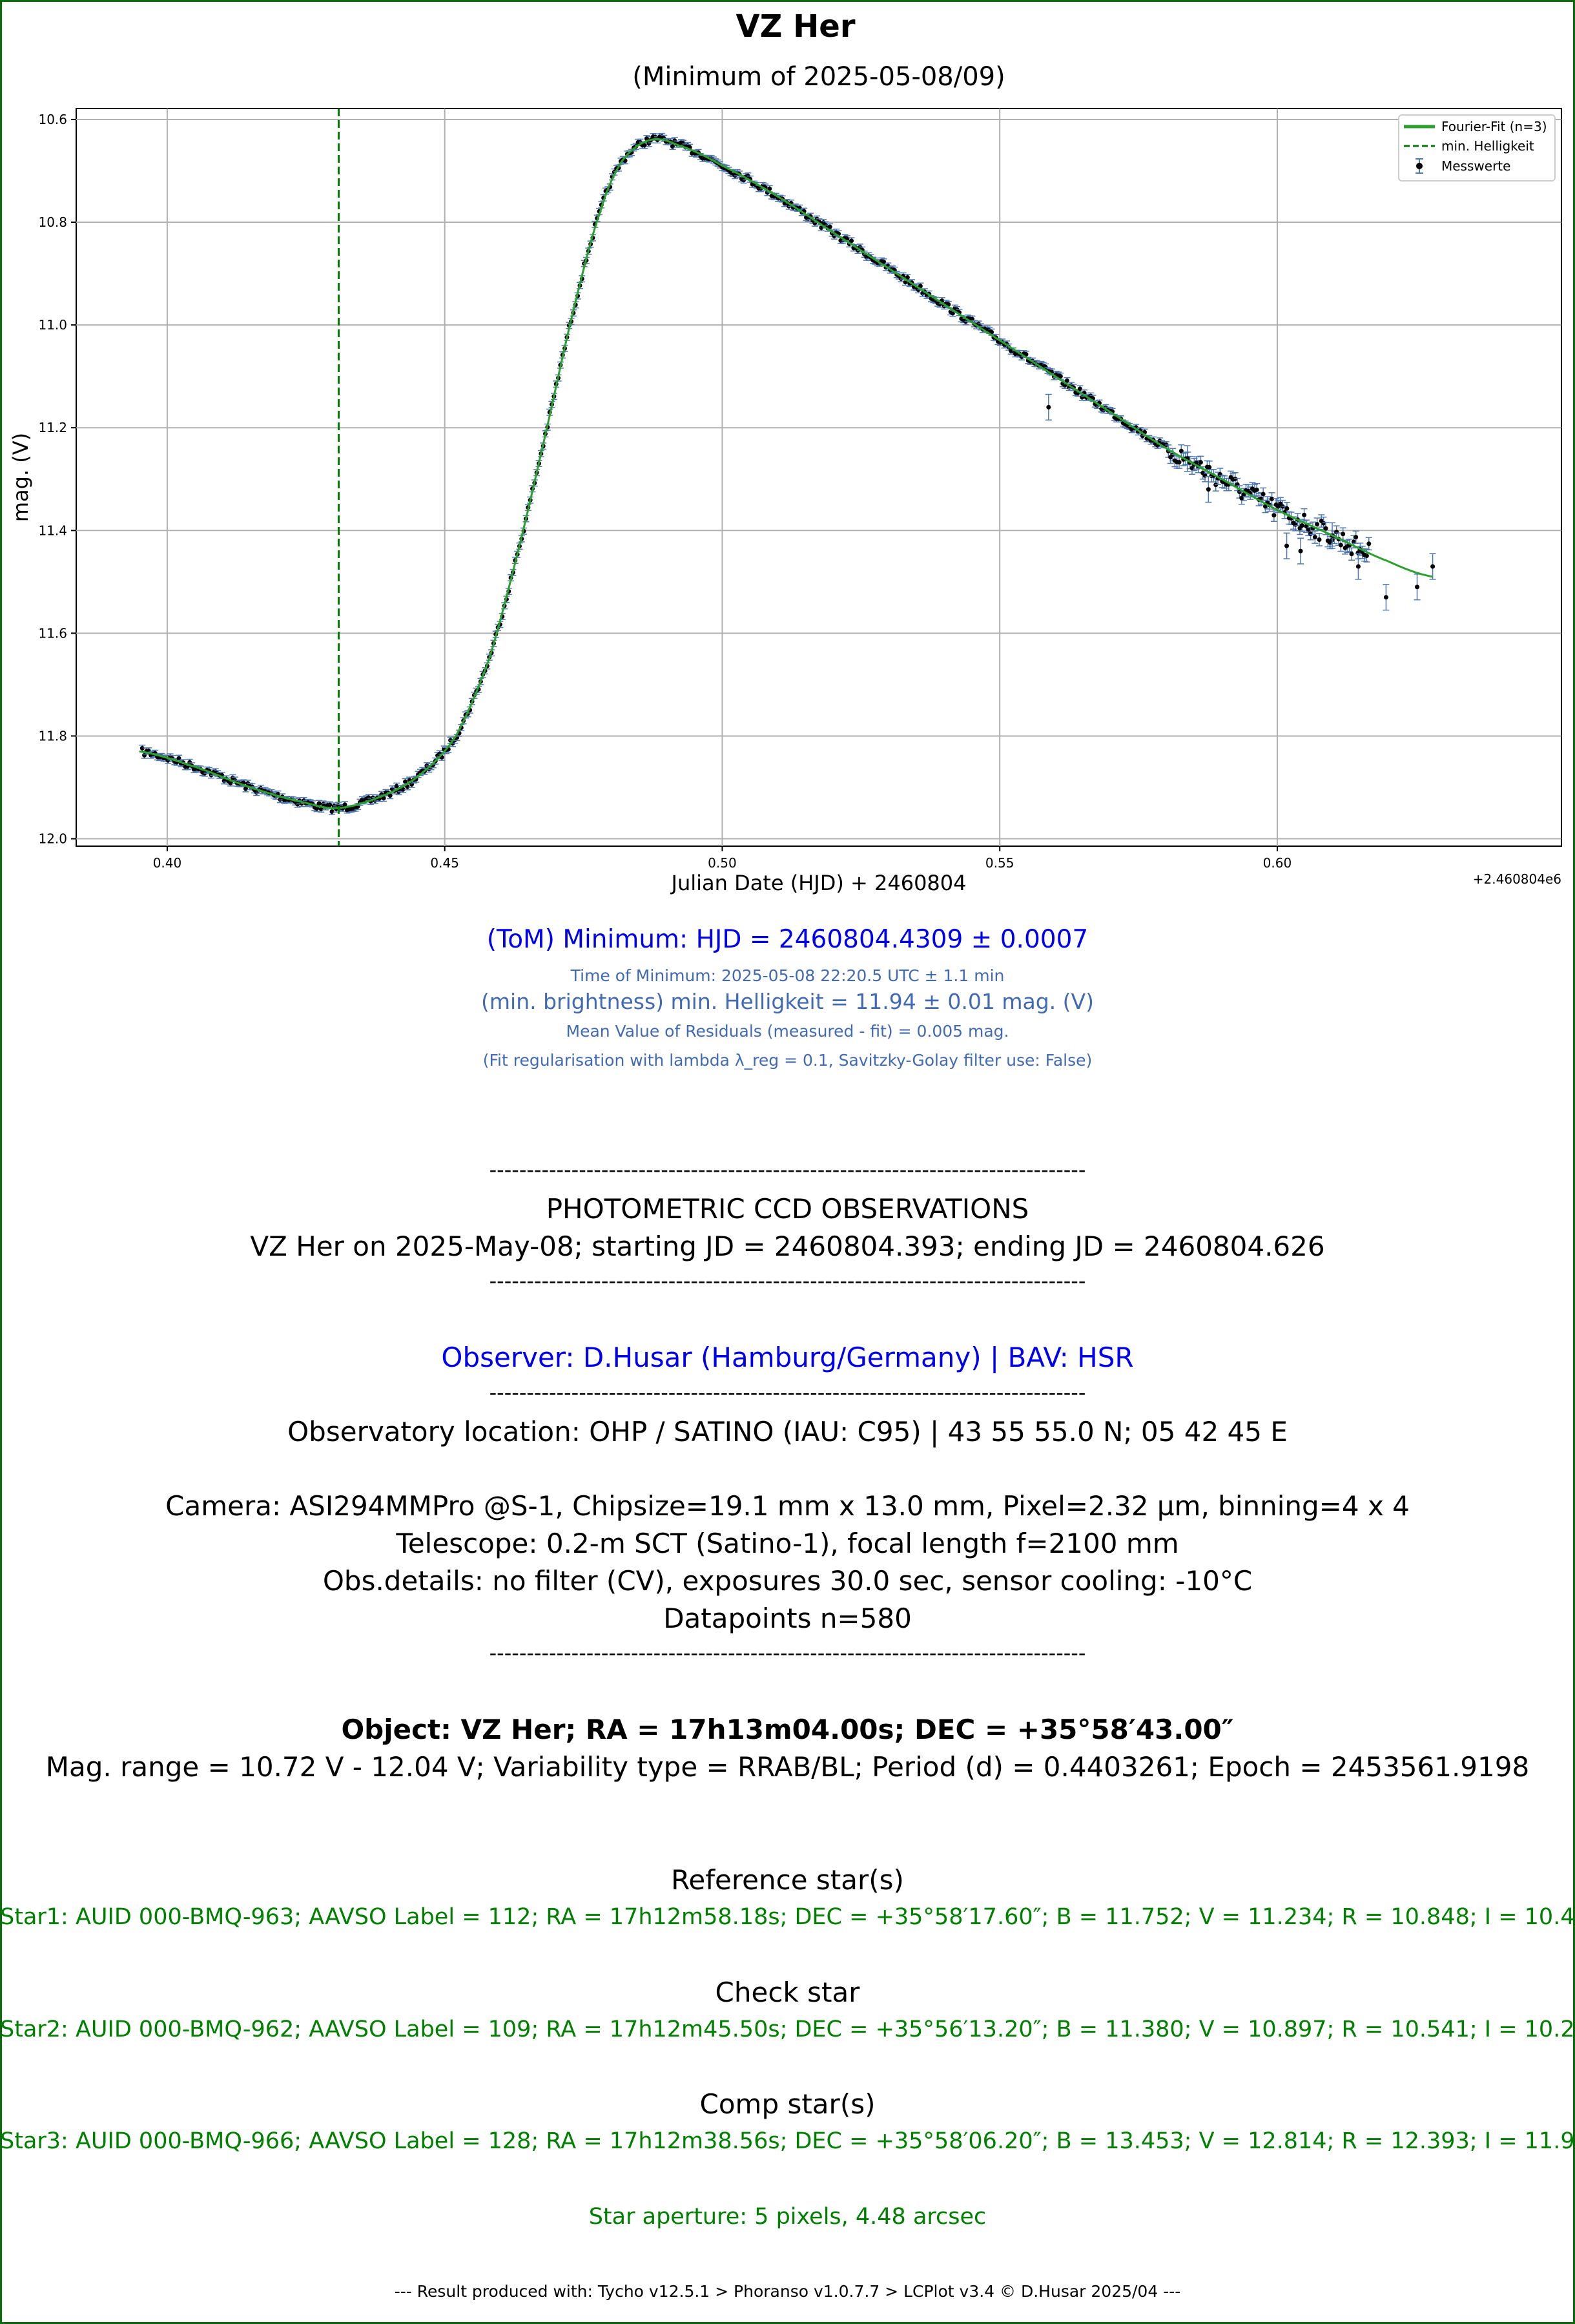 The width and height of the screenshot is (1575, 2324). What do you see at coordinates (1517, 879) in the screenshot?
I see `x-axis-offset-label: +2.460804e6` at bounding box center [1517, 879].